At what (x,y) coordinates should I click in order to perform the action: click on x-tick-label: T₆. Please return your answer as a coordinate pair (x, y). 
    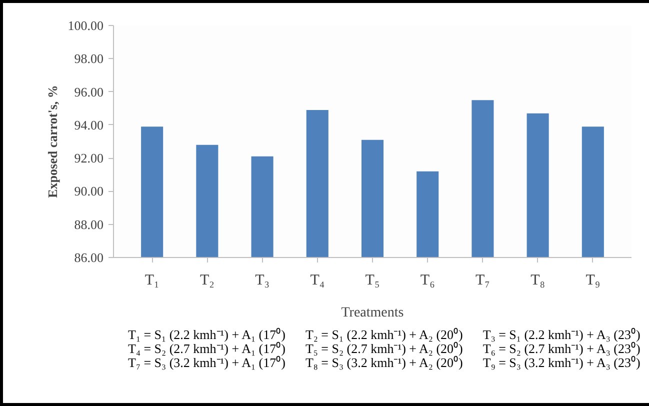
    Looking at the image, I should click on (427, 280).